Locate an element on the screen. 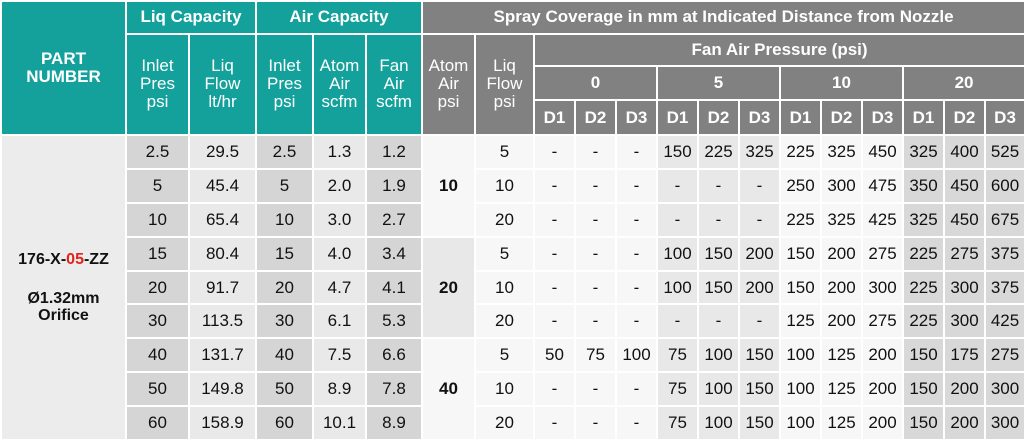 The image size is (1024, 441). coverage-cell: 250 is located at coordinates (800, 186).